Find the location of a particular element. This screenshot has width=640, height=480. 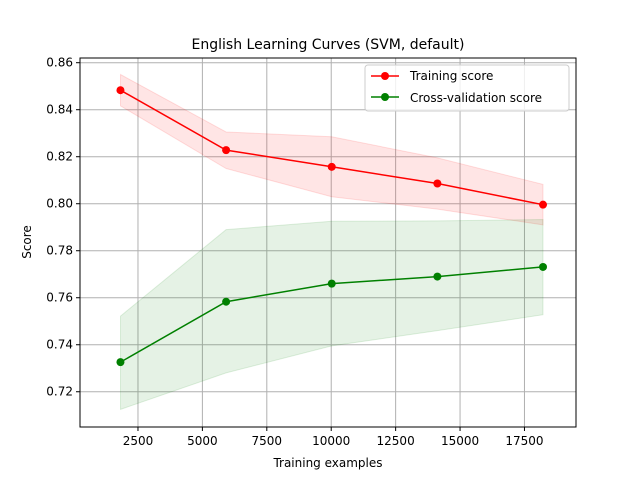

x-tick-label: 7500 is located at coordinates (267, 441).